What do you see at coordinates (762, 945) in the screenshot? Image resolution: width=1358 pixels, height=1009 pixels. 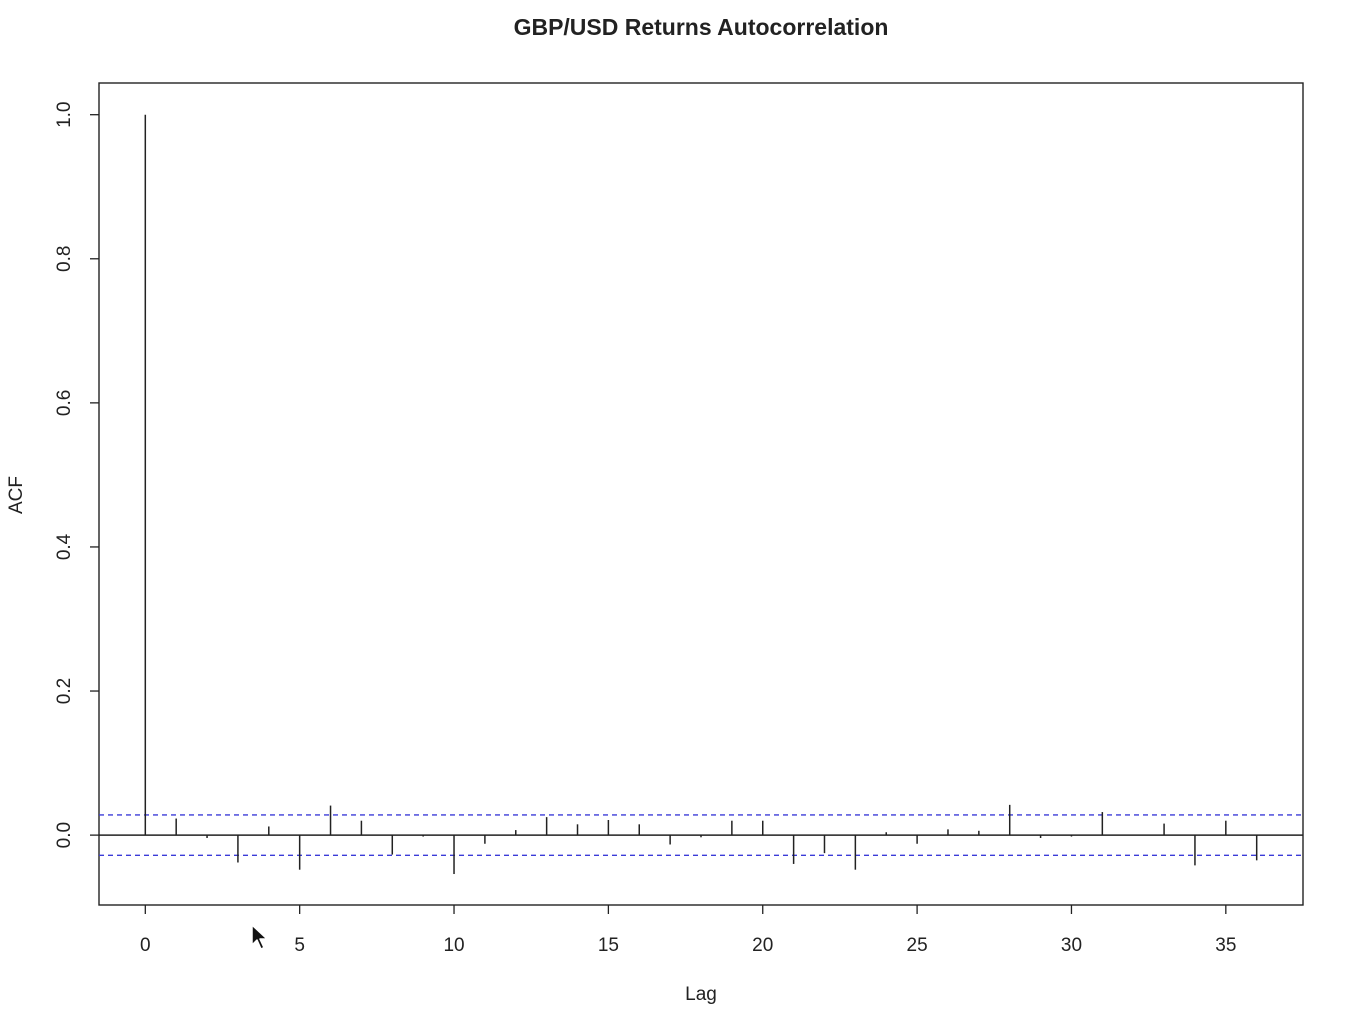 I see `x-tick-label-20: 20` at bounding box center [762, 945].